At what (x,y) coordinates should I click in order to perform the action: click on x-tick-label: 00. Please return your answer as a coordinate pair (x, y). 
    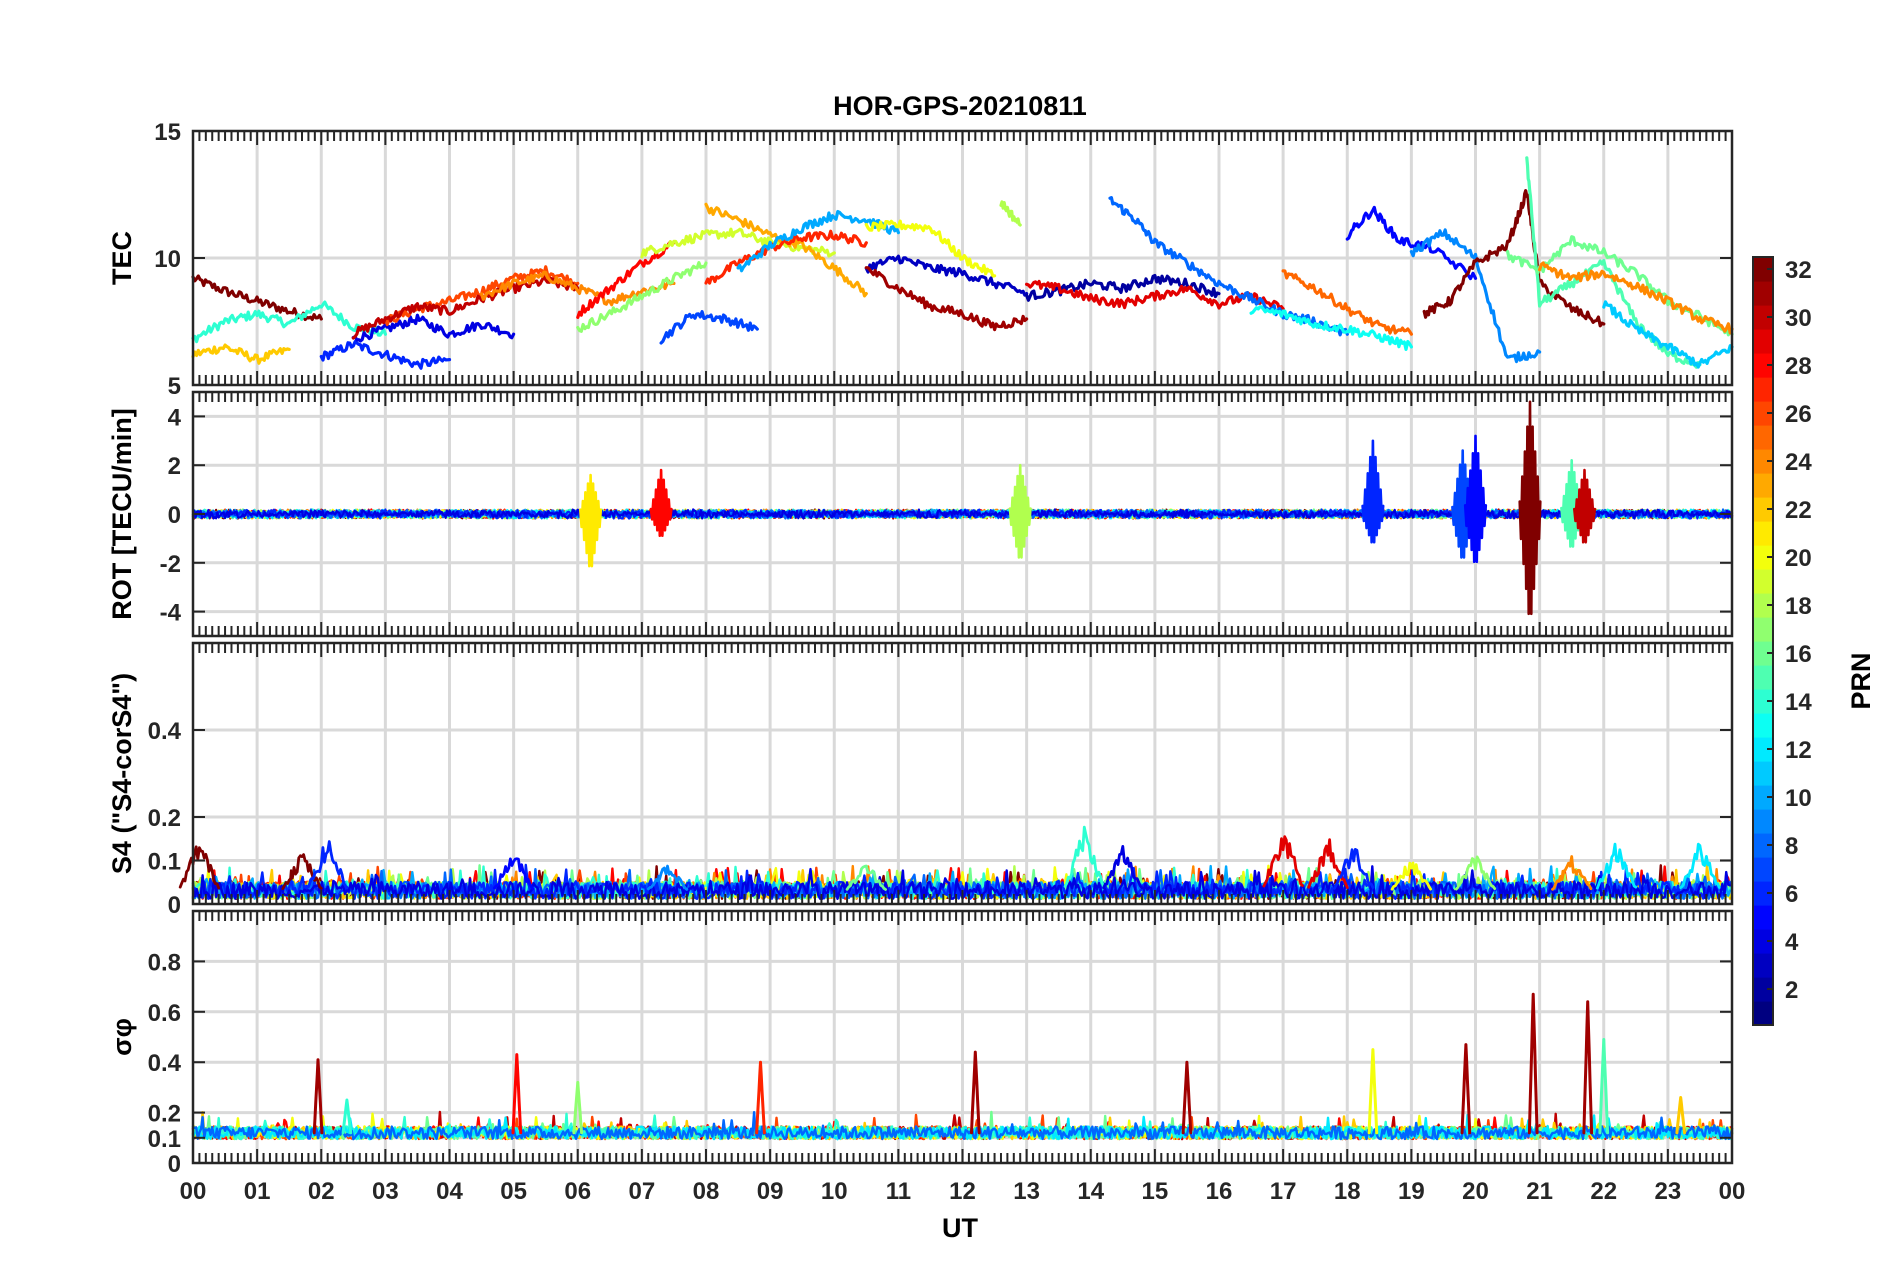
    Looking at the image, I should click on (1732, 1191).